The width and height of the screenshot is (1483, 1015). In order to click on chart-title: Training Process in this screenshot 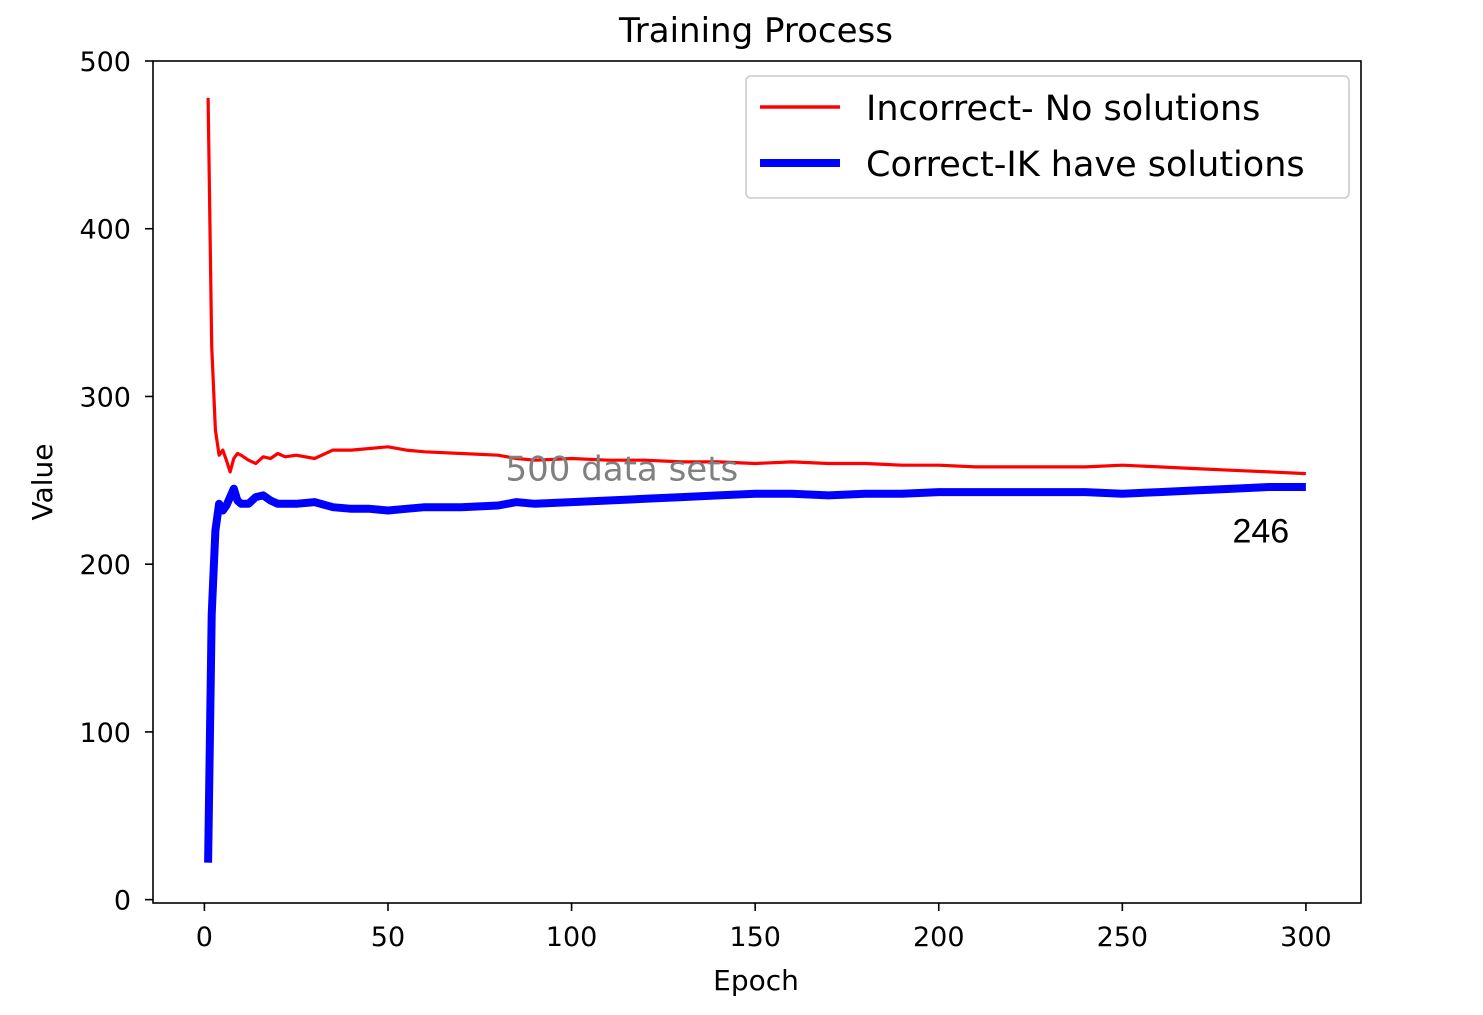, I will do `click(755, 31)`.